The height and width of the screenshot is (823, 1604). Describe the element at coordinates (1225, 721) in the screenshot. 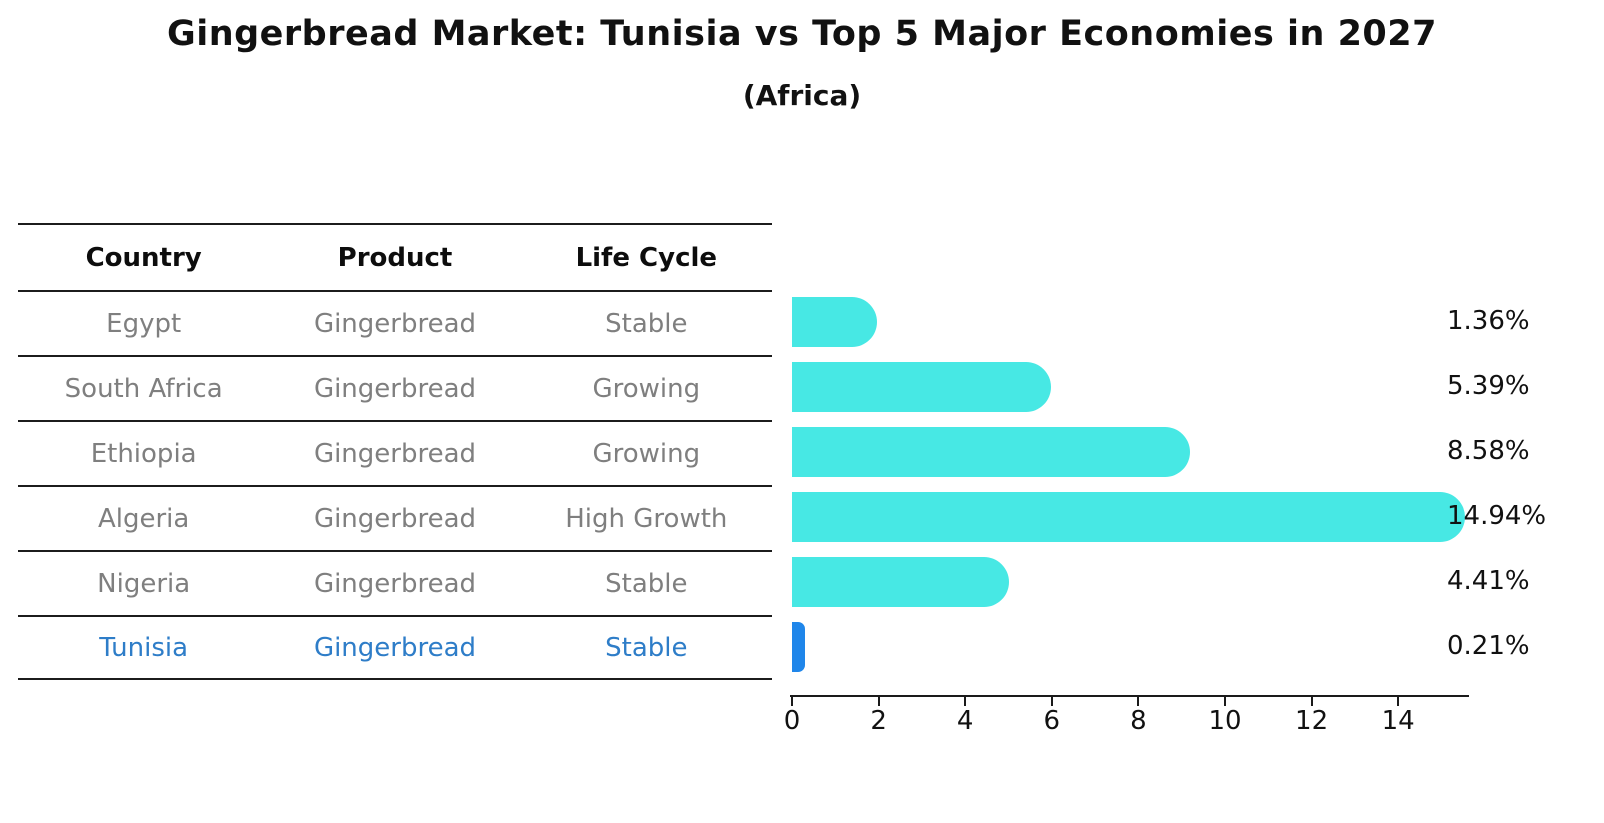

I see `x-tick-label-10: 10` at that location.